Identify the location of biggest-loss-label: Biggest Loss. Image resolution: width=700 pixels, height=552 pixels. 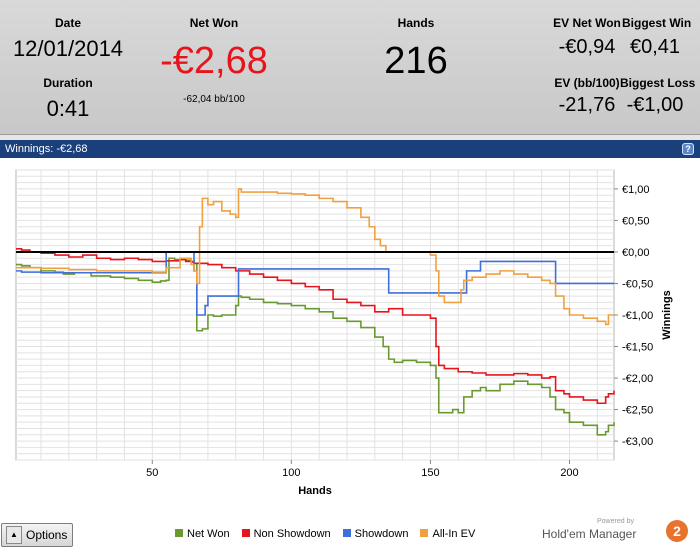
(658, 83).